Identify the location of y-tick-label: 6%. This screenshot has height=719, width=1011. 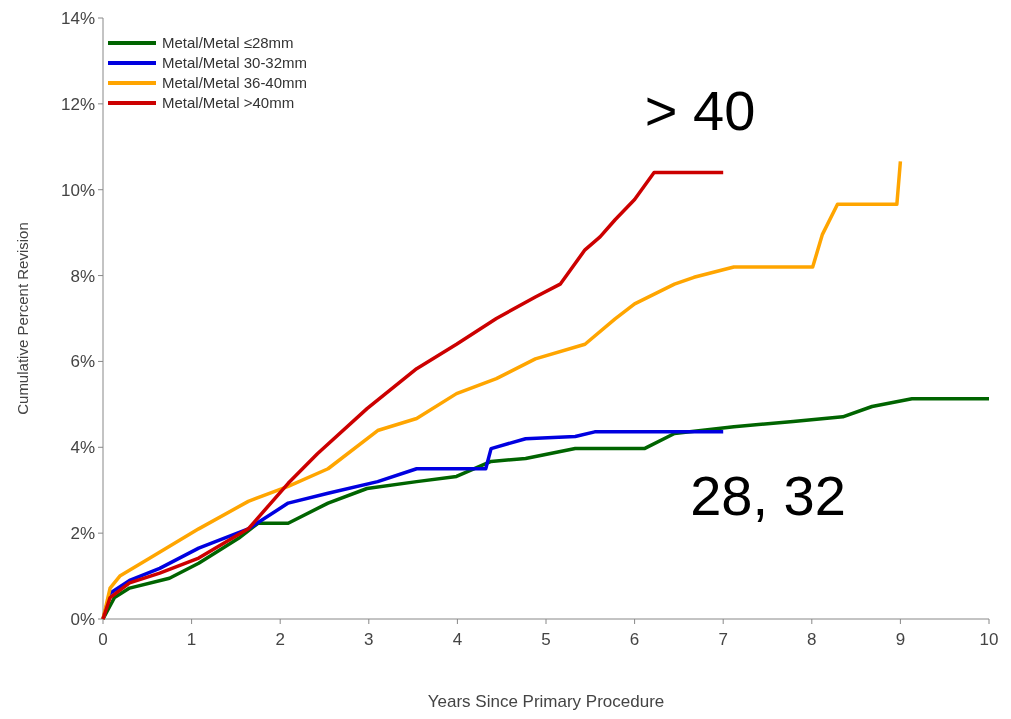
(82, 362).